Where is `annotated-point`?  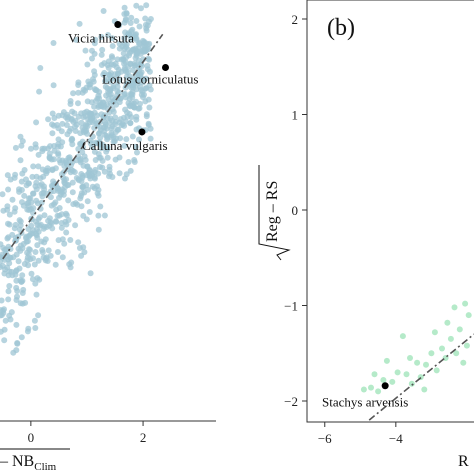 annotated-point is located at coordinates (166, 67).